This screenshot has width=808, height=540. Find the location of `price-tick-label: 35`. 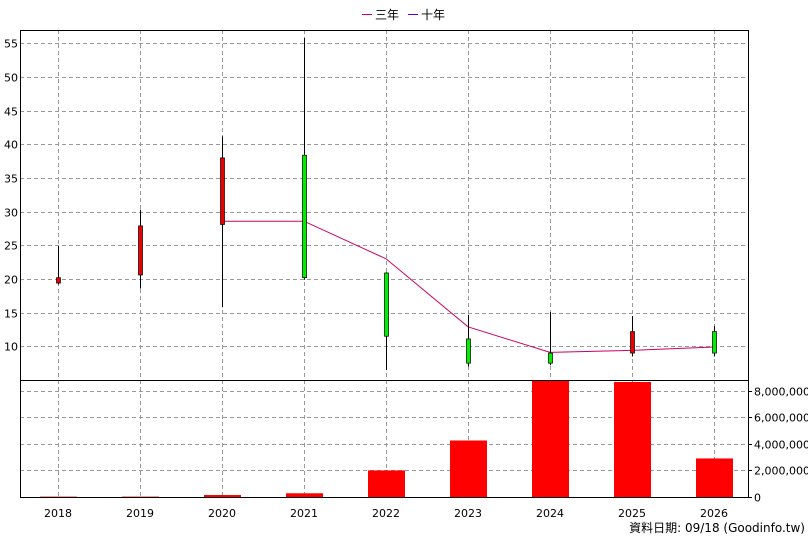

price-tick-label: 35 is located at coordinates (11, 179).